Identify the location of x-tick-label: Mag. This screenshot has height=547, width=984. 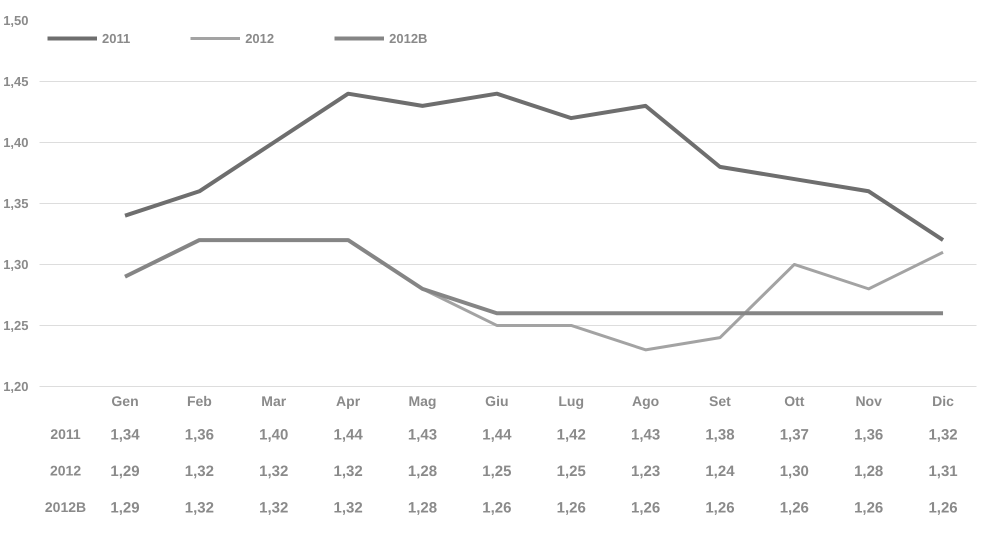
(422, 401).